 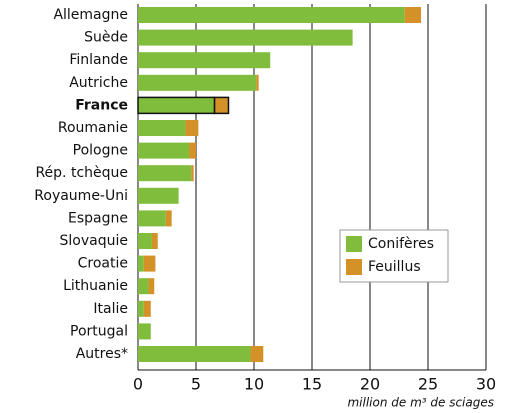 What do you see at coordinates (254, 384) in the screenshot?
I see `x-tick-label: 10` at bounding box center [254, 384].